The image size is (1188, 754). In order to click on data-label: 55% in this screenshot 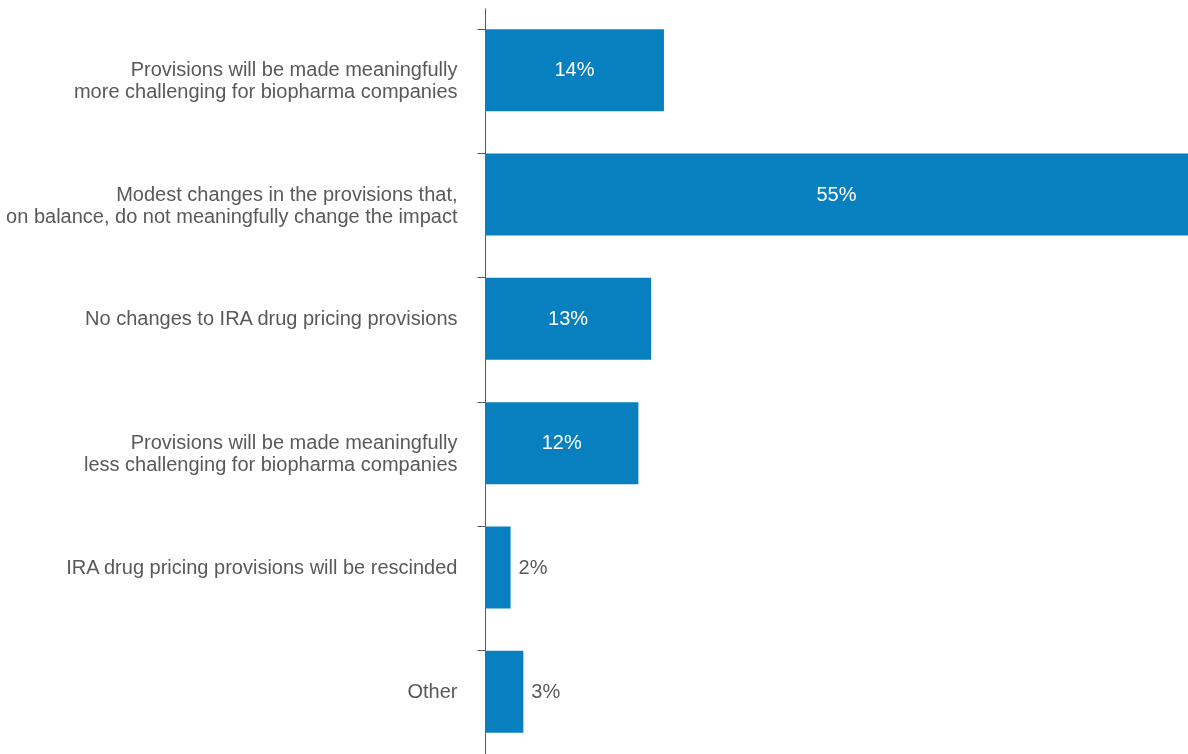, I will do `click(836, 193)`.